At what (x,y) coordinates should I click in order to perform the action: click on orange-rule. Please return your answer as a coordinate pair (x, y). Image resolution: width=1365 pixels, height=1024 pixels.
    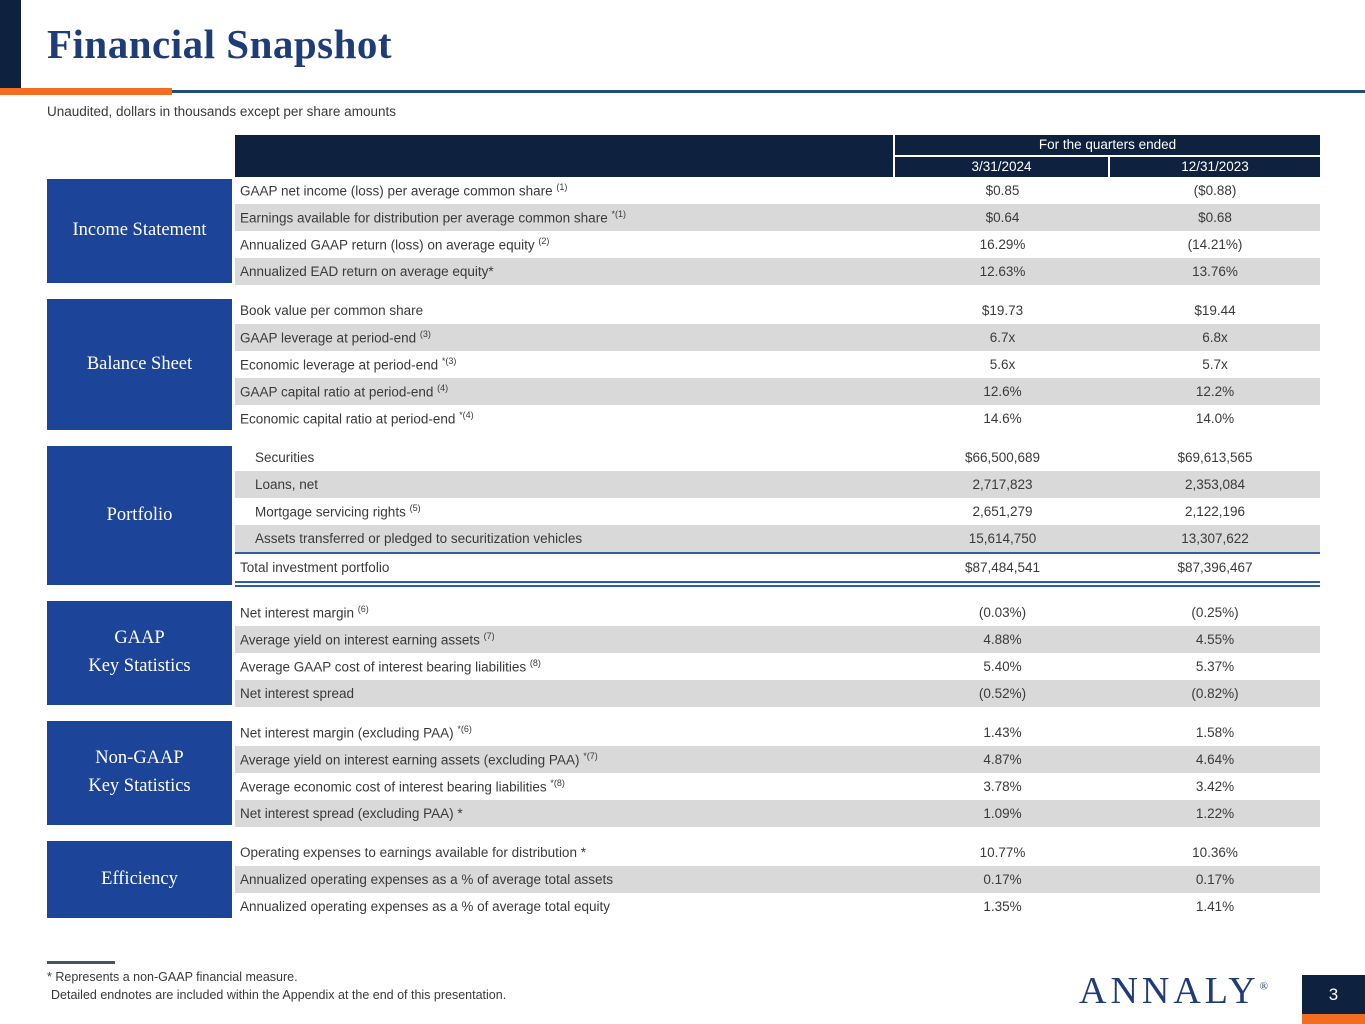
    Looking at the image, I should click on (86, 91).